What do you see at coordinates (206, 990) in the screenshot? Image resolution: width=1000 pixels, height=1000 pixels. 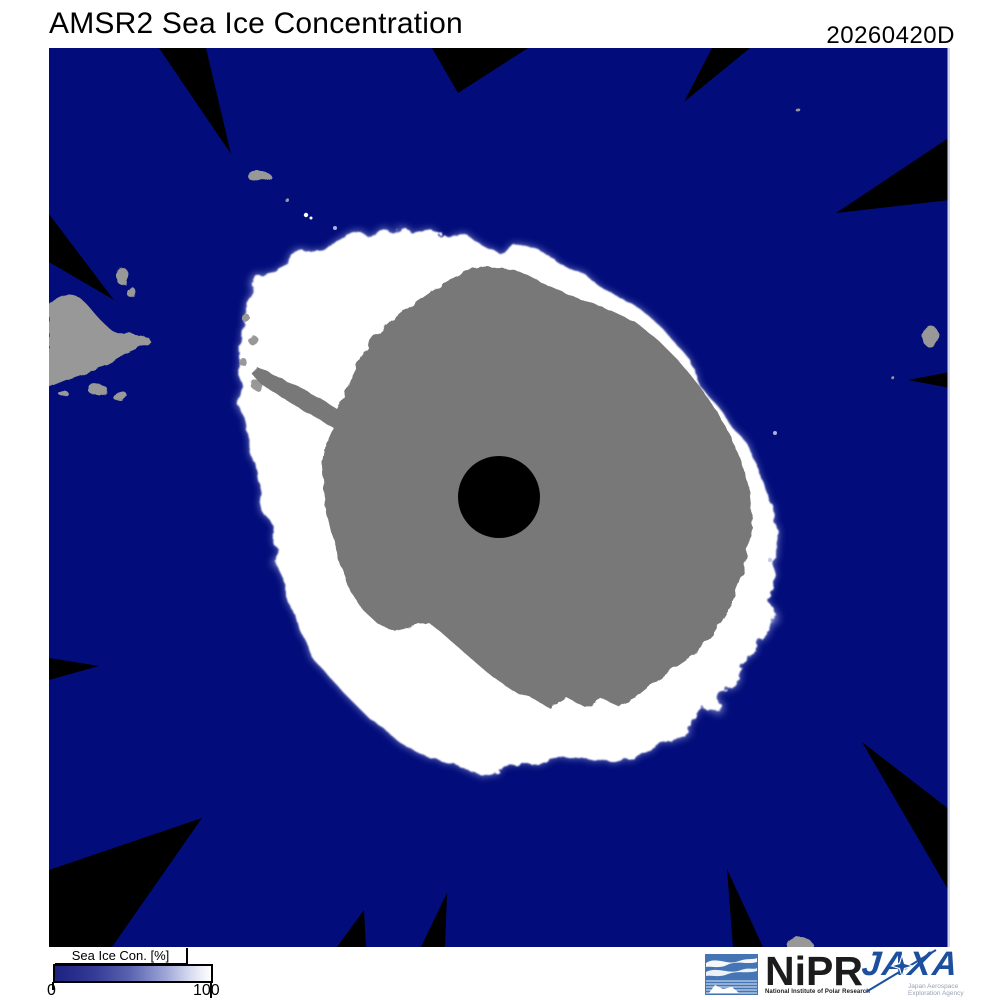 I see `colorbar-max-label: 100` at bounding box center [206, 990].